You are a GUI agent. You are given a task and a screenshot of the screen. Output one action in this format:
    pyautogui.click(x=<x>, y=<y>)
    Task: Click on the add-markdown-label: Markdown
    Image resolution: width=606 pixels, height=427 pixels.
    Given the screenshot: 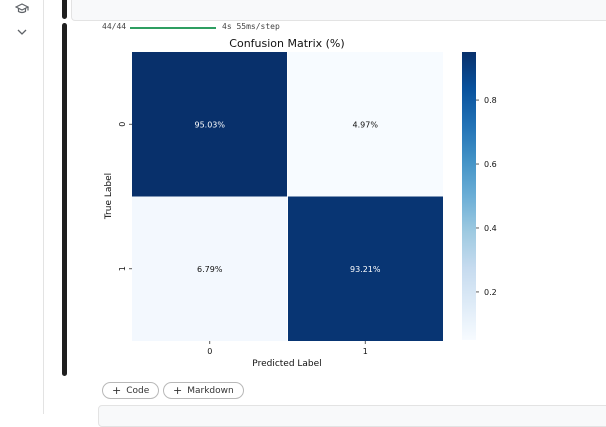 What is the action you would take?
    pyautogui.click(x=210, y=390)
    